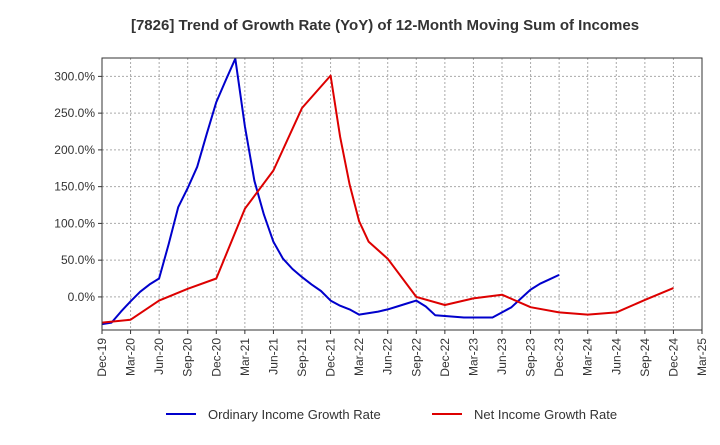 The image size is (720, 445). I want to click on legend-label: Ordinary Income Growth Rate, so click(294, 414).